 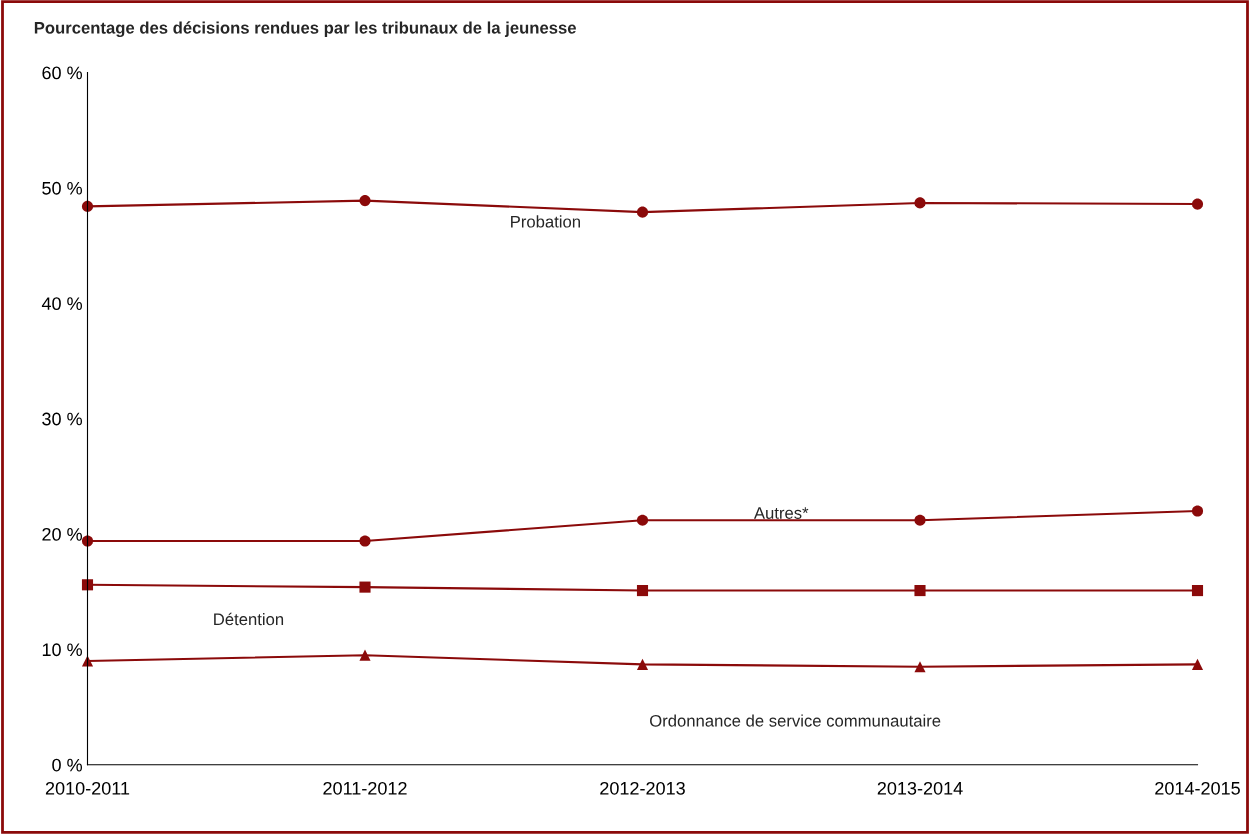 I want to click on x-tick-label: 2013-2014, so click(x=920, y=788).